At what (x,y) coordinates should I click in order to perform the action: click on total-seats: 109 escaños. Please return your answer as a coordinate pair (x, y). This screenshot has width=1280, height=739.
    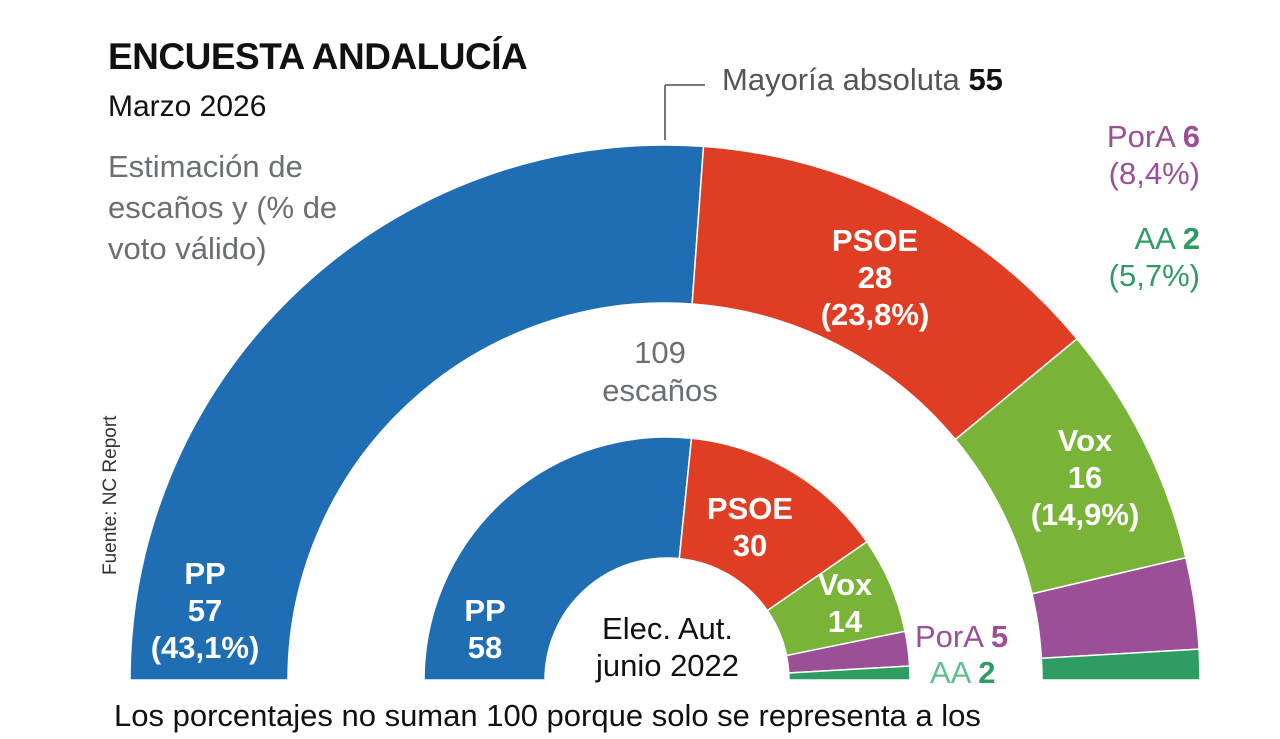
    Looking at the image, I should click on (660, 372).